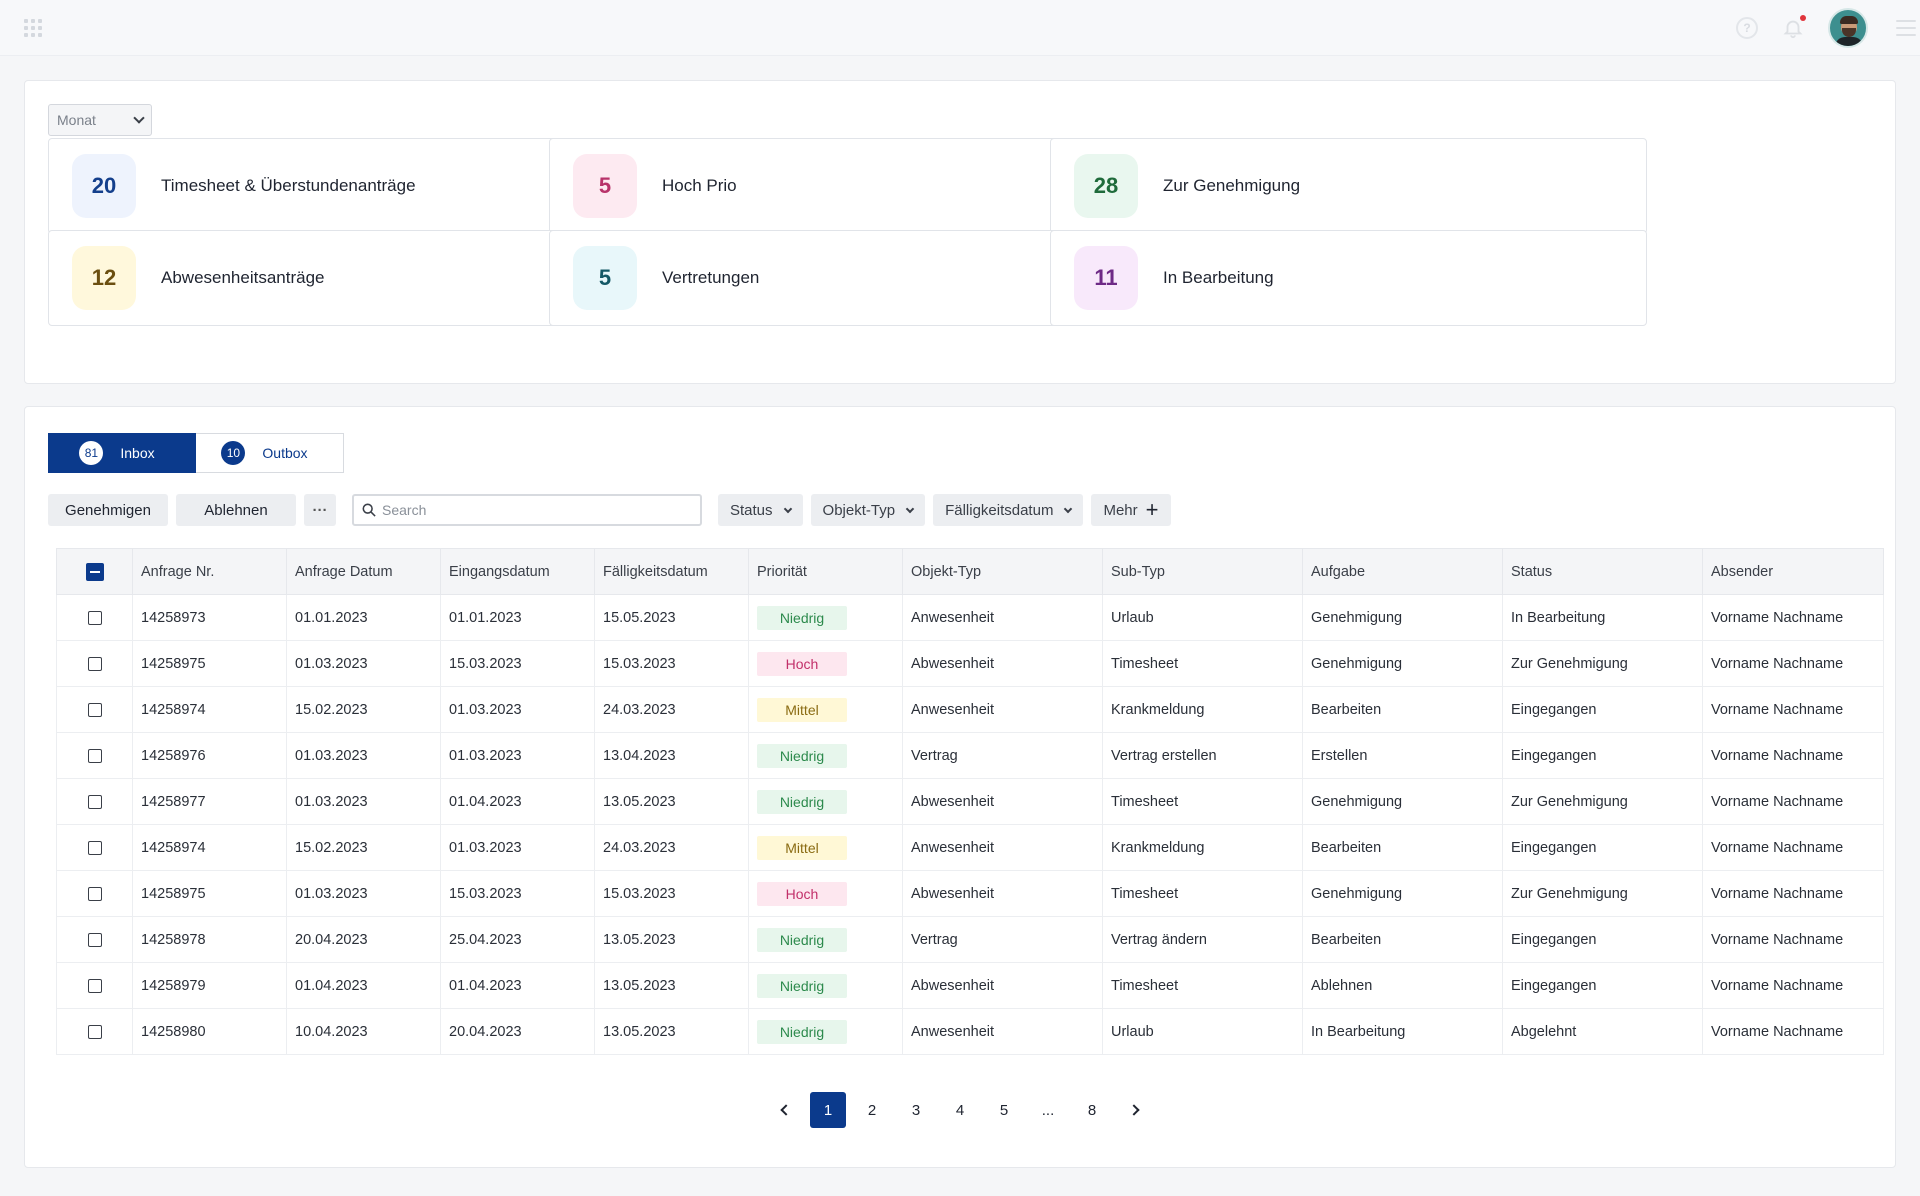  Describe the element at coordinates (1348, 186) in the screenshot. I see `kpi-card: 28 Zur Genehmigung` at that location.